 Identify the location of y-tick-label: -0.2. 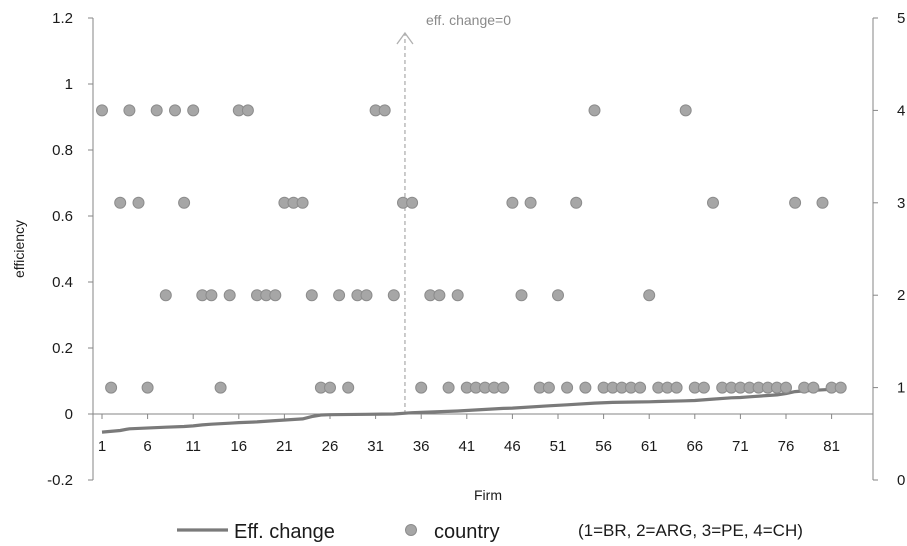
(60, 480).